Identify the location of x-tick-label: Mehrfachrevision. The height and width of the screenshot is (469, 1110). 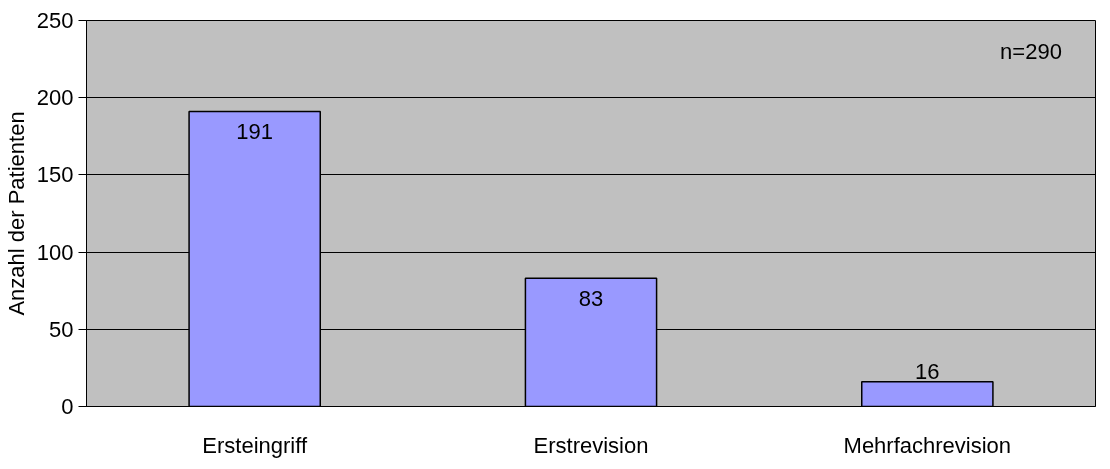
(927, 445).